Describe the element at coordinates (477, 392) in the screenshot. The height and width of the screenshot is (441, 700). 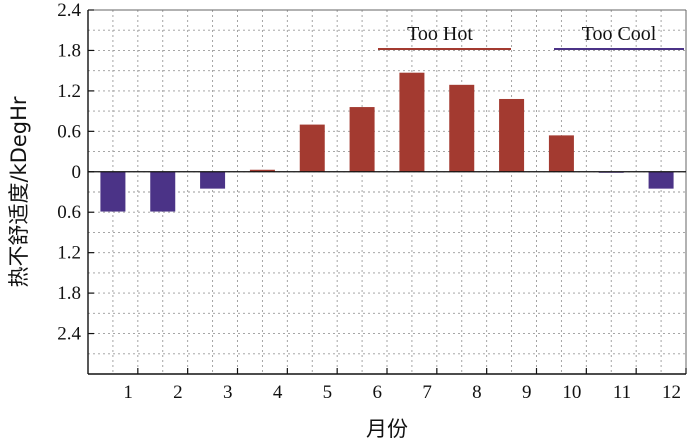
I see `x-tick-label: 8` at that location.